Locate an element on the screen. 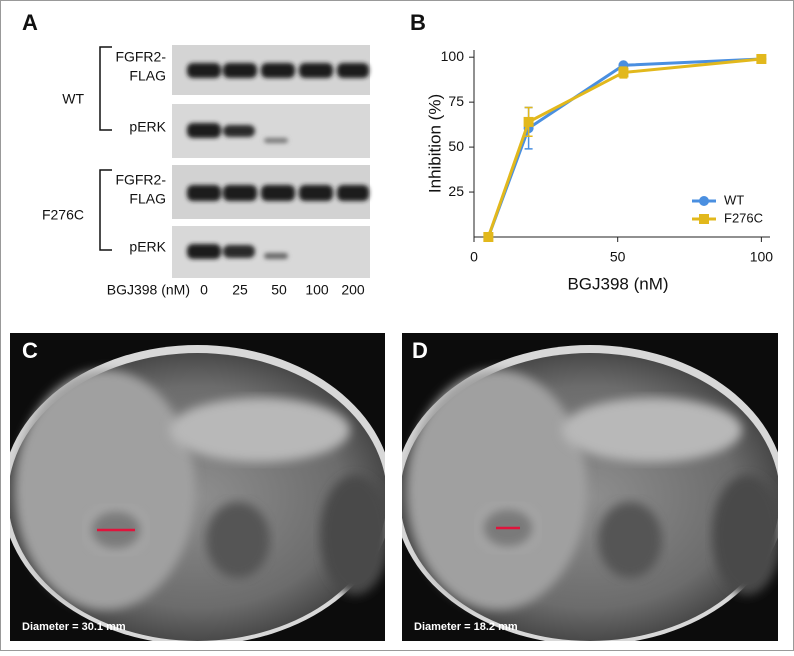  dose: 50 is located at coordinates (279, 290).